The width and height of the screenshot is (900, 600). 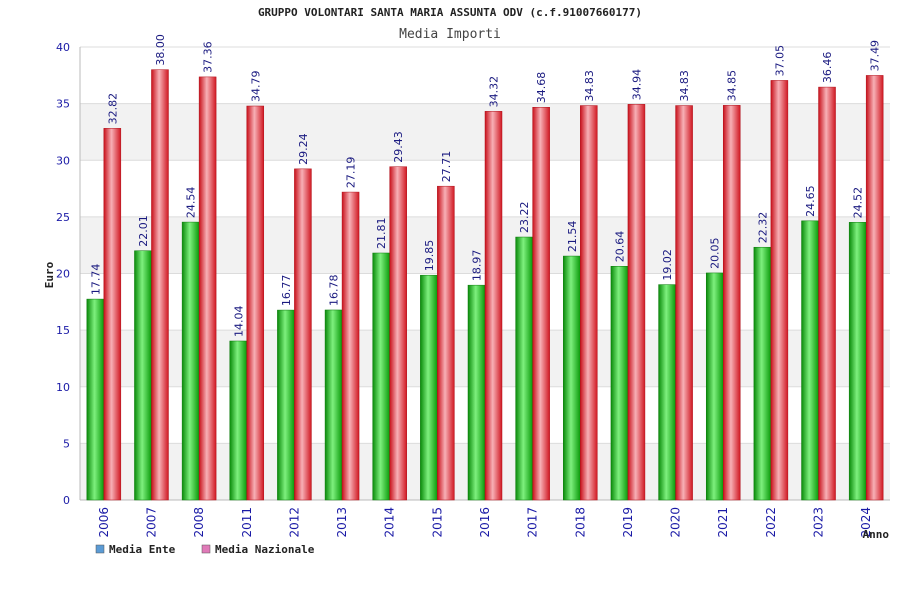 I want to click on bar-nazionale-2019, so click(x=636, y=302).